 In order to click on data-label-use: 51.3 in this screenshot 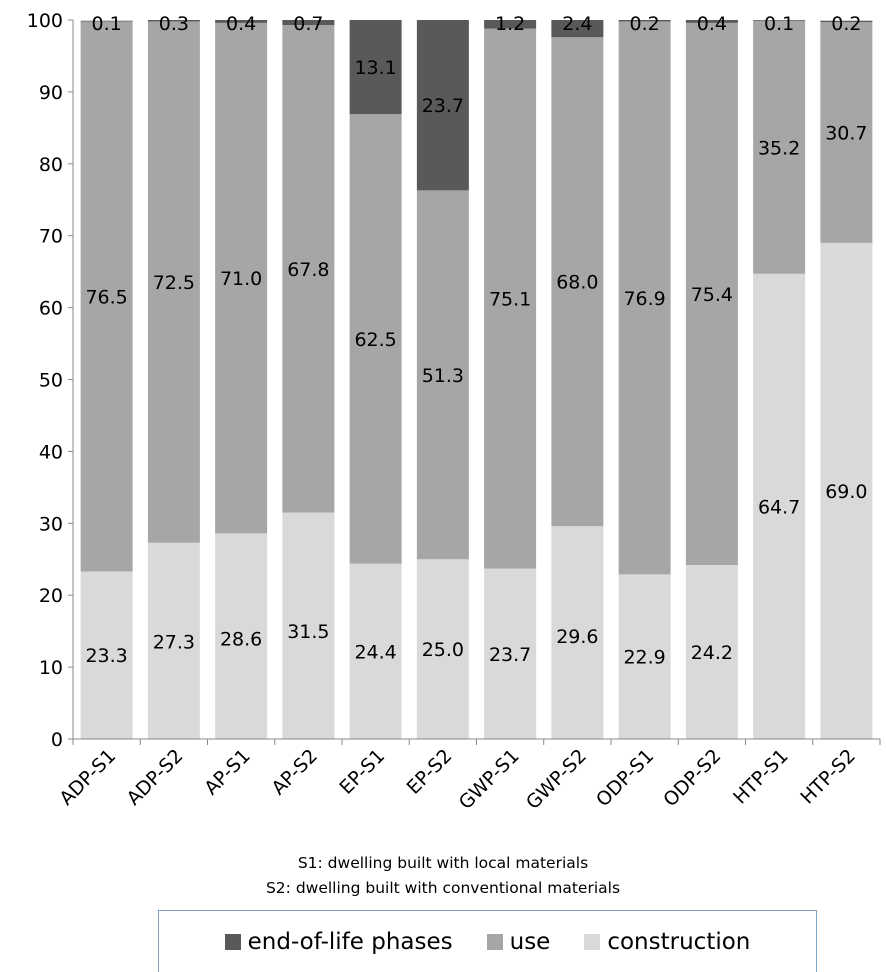, I will do `click(443, 376)`.